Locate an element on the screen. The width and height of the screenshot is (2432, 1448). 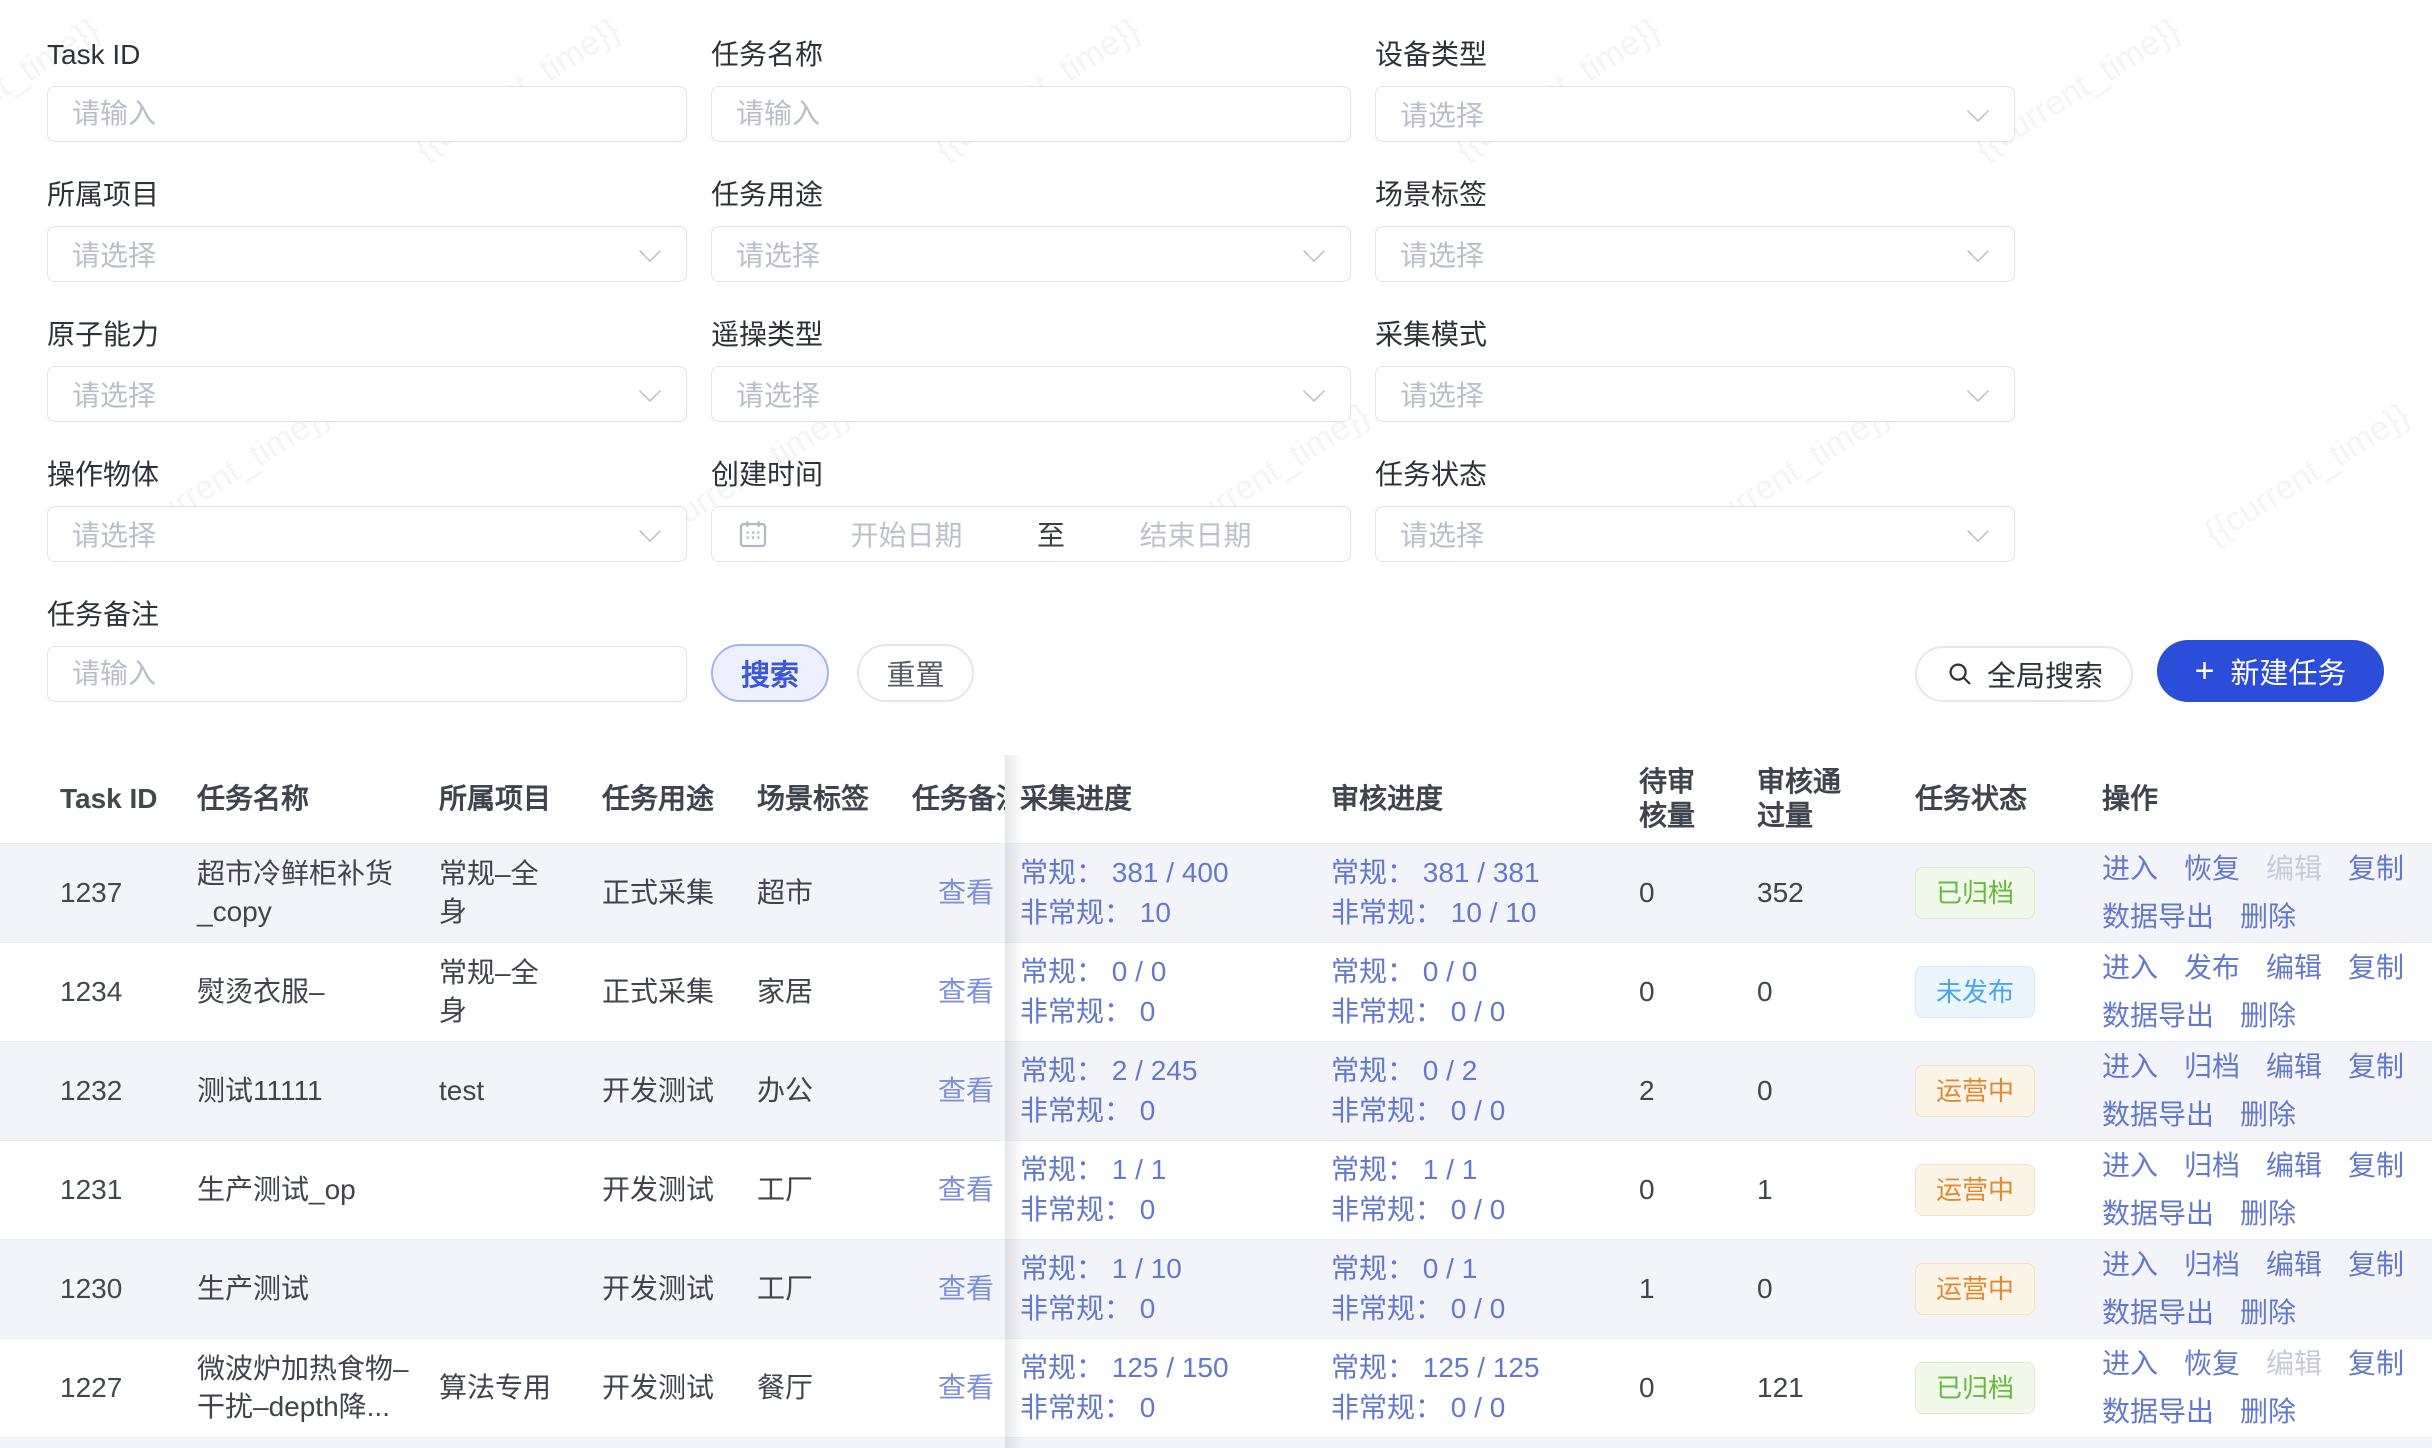
header-scroll-cells: 采集进度 审核进度 待审 核量 审核通 过量 任务状态 操作 is located at coordinates (1718, 799).